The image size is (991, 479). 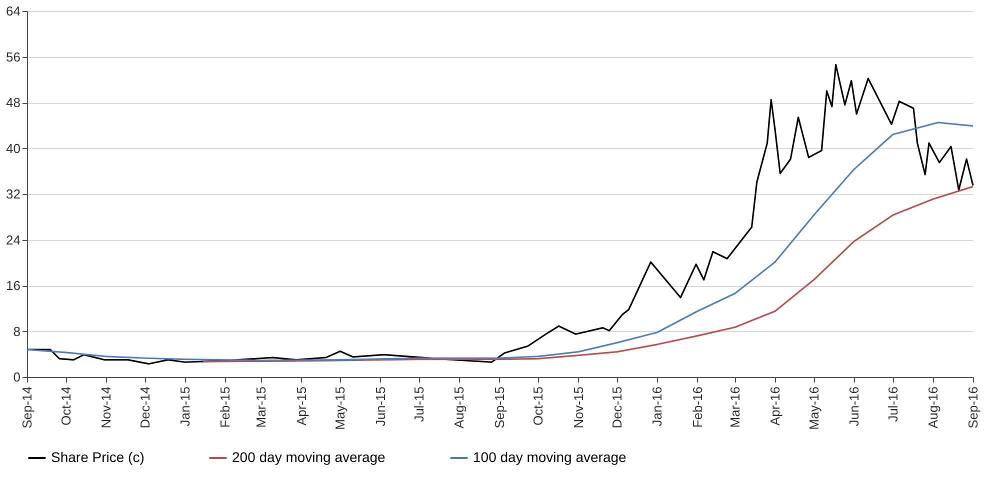 What do you see at coordinates (301, 406) in the screenshot?
I see `x-tick-label: Apr-15` at bounding box center [301, 406].